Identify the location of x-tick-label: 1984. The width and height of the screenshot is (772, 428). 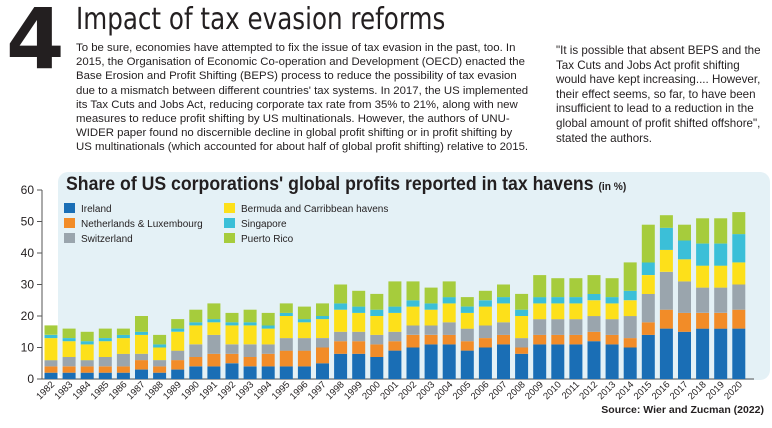
(82, 390).